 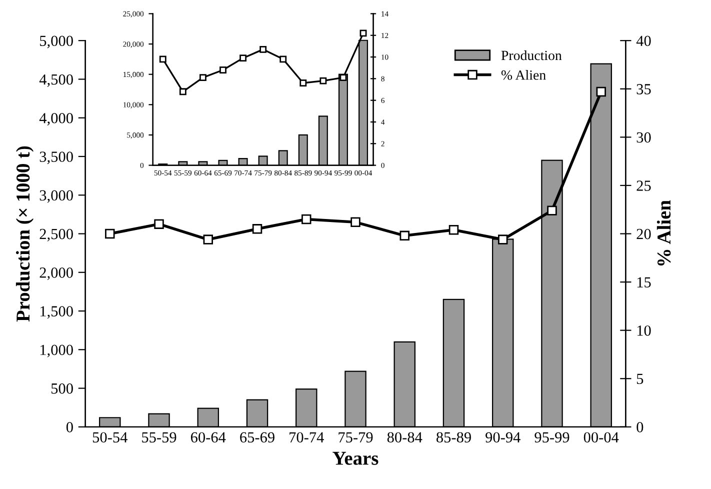 What do you see at coordinates (257, 437) in the screenshot?
I see `x-tick-label: 65-69` at bounding box center [257, 437].